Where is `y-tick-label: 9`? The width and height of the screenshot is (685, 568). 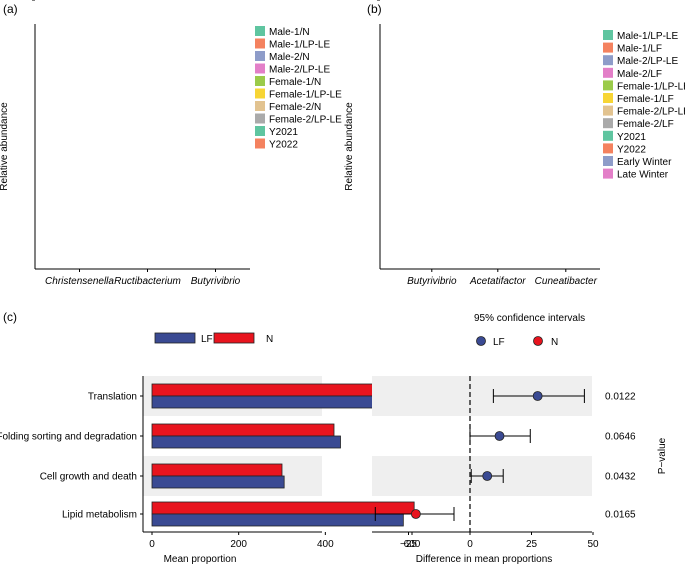 y-tick-label: 9 is located at coordinates (26, 1).